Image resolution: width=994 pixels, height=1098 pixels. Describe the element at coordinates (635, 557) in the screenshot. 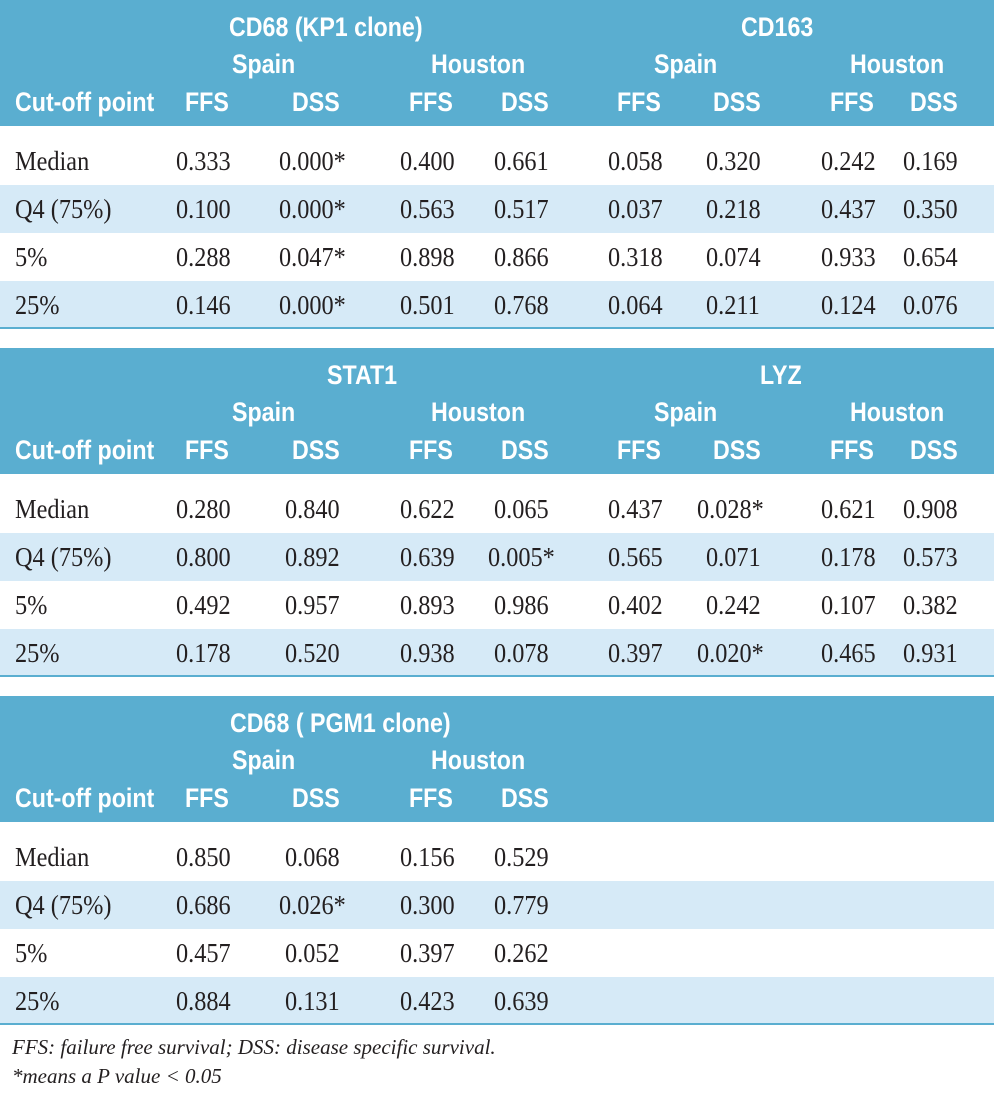

I see `value-cell: 0.565` at that location.